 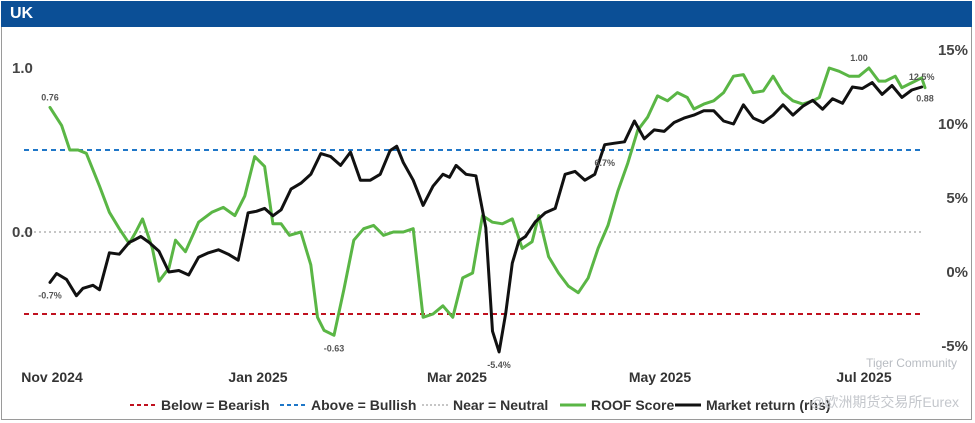 I want to click on x-axis-tick: Nov 2024, so click(x=52, y=377).